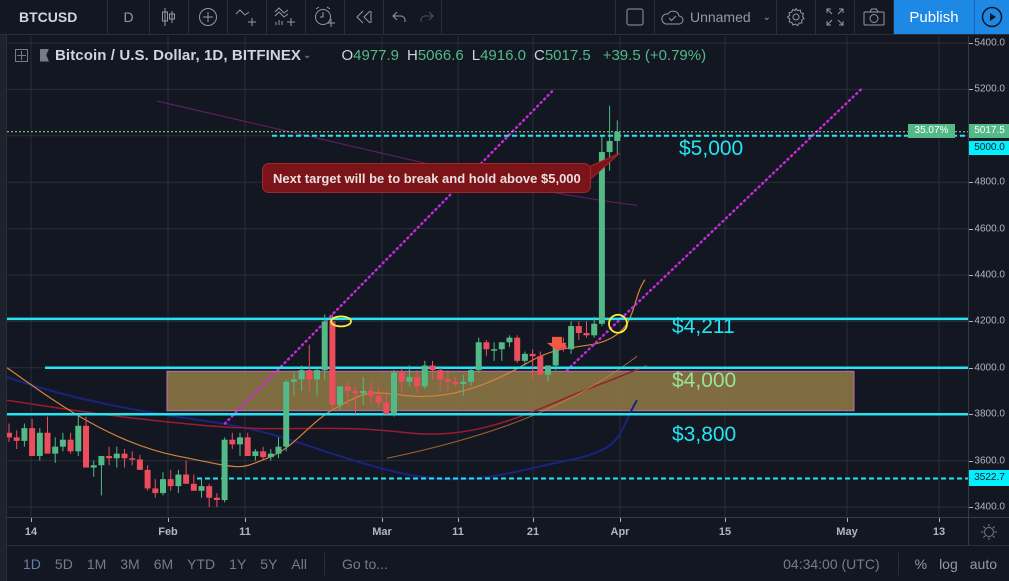 This screenshot has height=581, width=1009. I want to click on open-key: O, so click(347, 55).